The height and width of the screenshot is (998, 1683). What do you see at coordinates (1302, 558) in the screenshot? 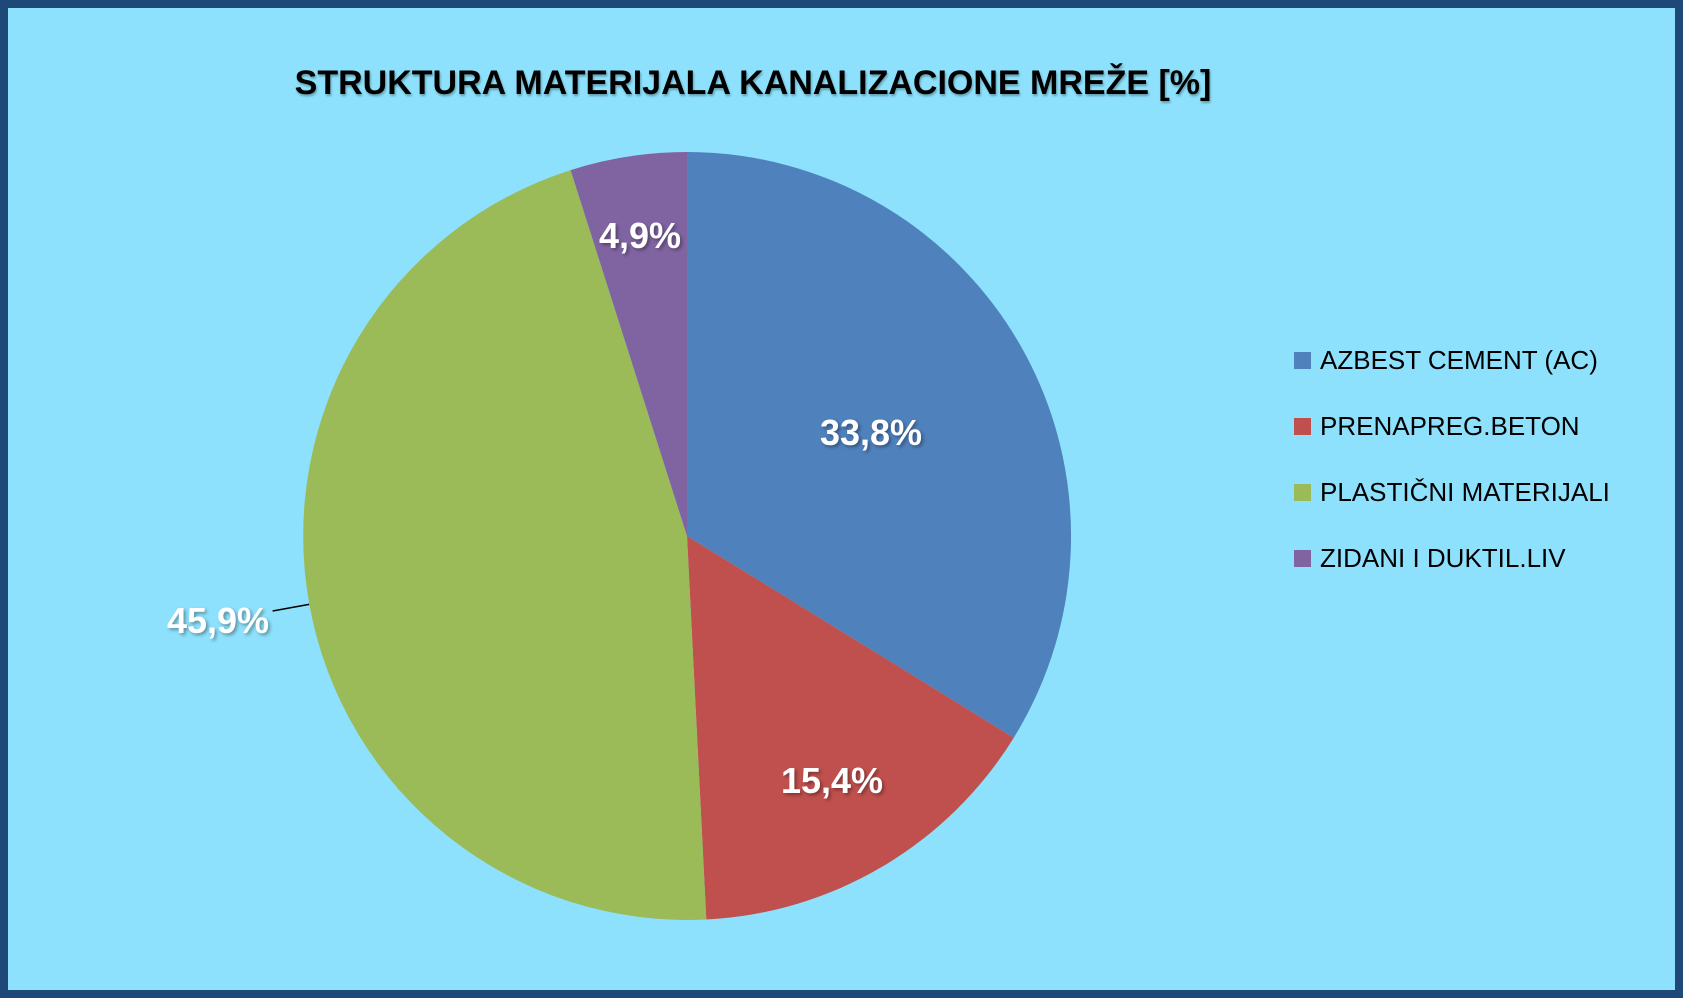
I see `legend-swatch-zidani-duktil-liv` at bounding box center [1302, 558].